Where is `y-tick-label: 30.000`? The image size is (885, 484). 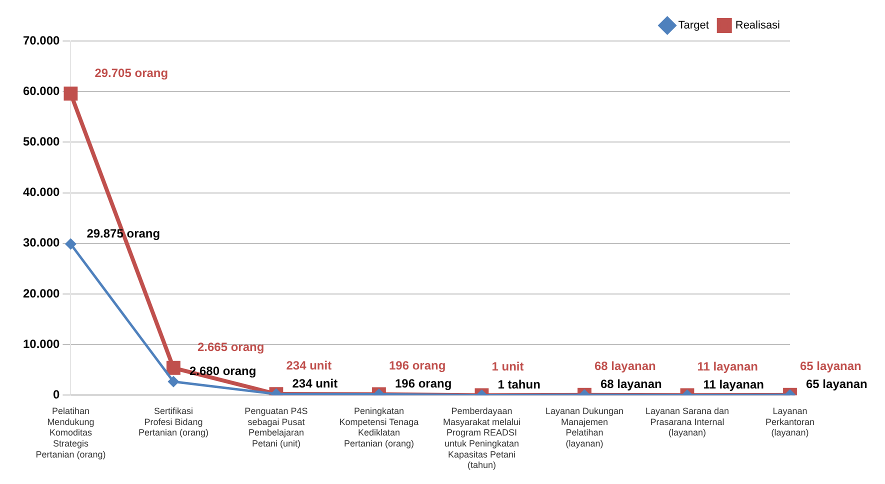 y-tick-label: 30.000 is located at coordinates (41, 243).